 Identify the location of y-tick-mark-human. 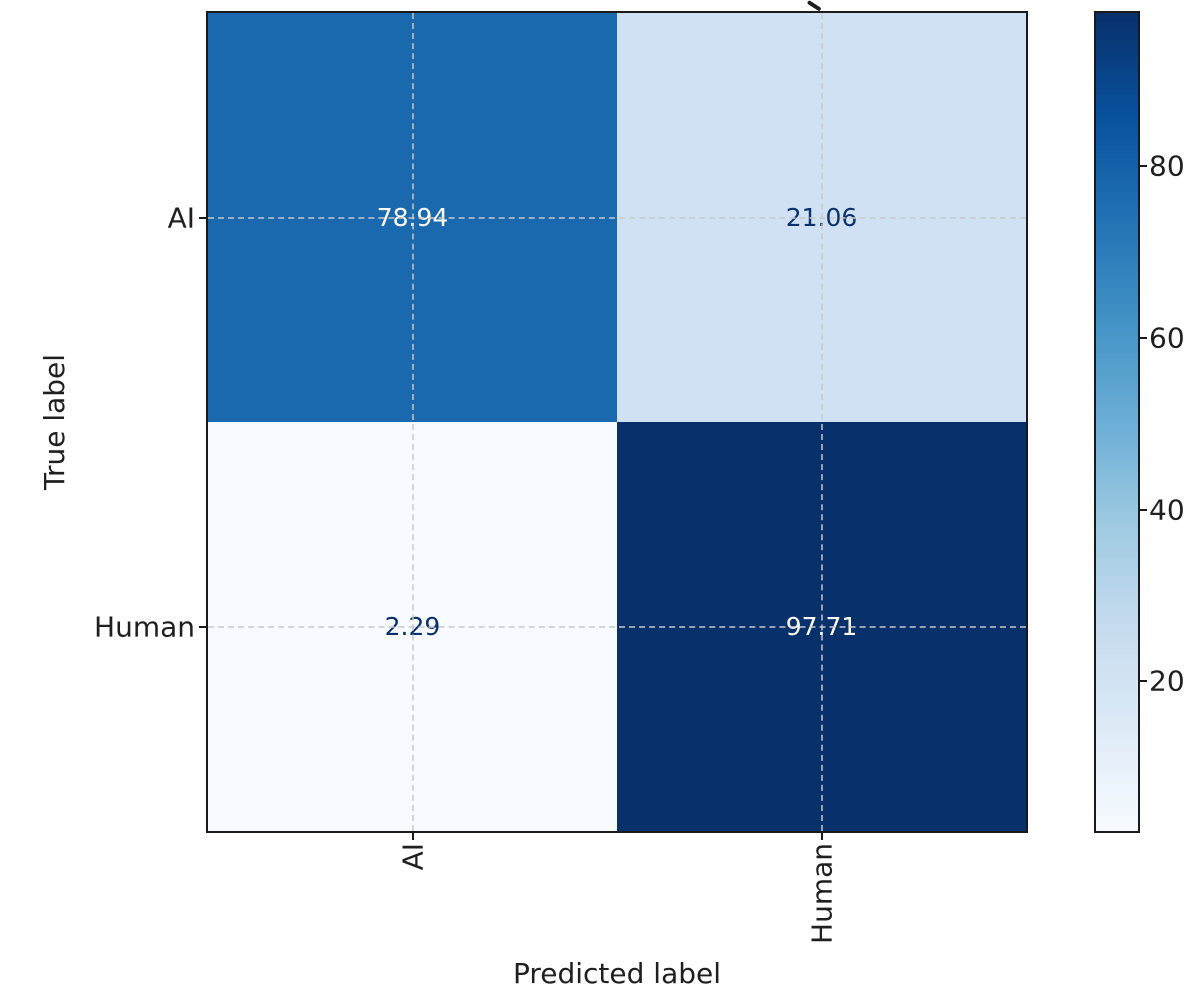
(203, 626).